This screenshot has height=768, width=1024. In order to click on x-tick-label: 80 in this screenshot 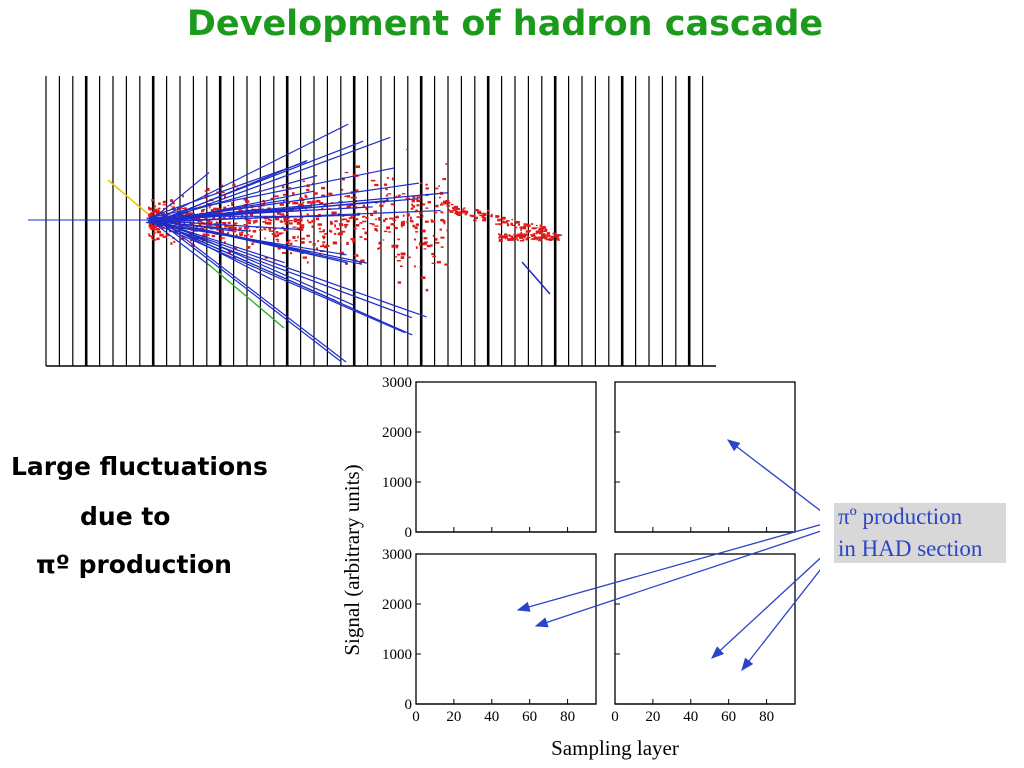, I will do `click(567, 717)`.